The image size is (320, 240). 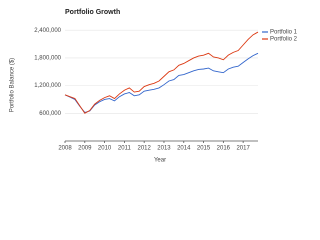 What do you see at coordinates (47, 31) in the screenshot?
I see `y-tick-label: 2,400,000` at bounding box center [47, 31].